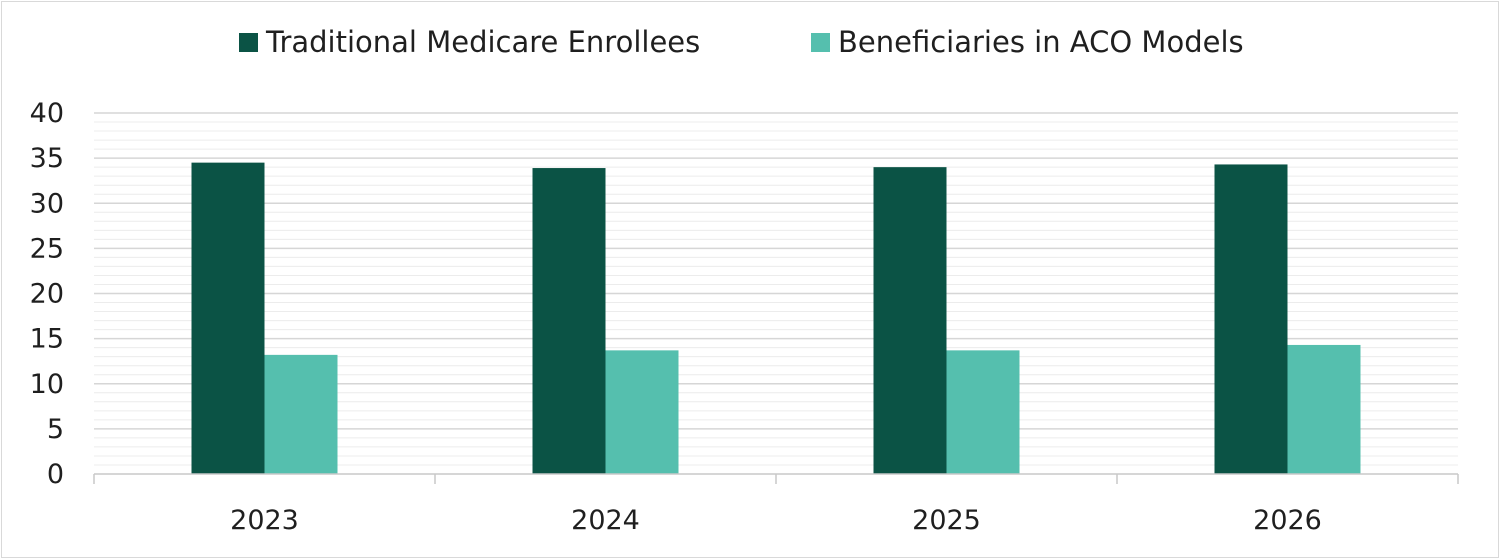 The height and width of the screenshot is (560, 1500). Describe the element at coordinates (55, 474) in the screenshot. I see `y-tick-label: 0` at that location.